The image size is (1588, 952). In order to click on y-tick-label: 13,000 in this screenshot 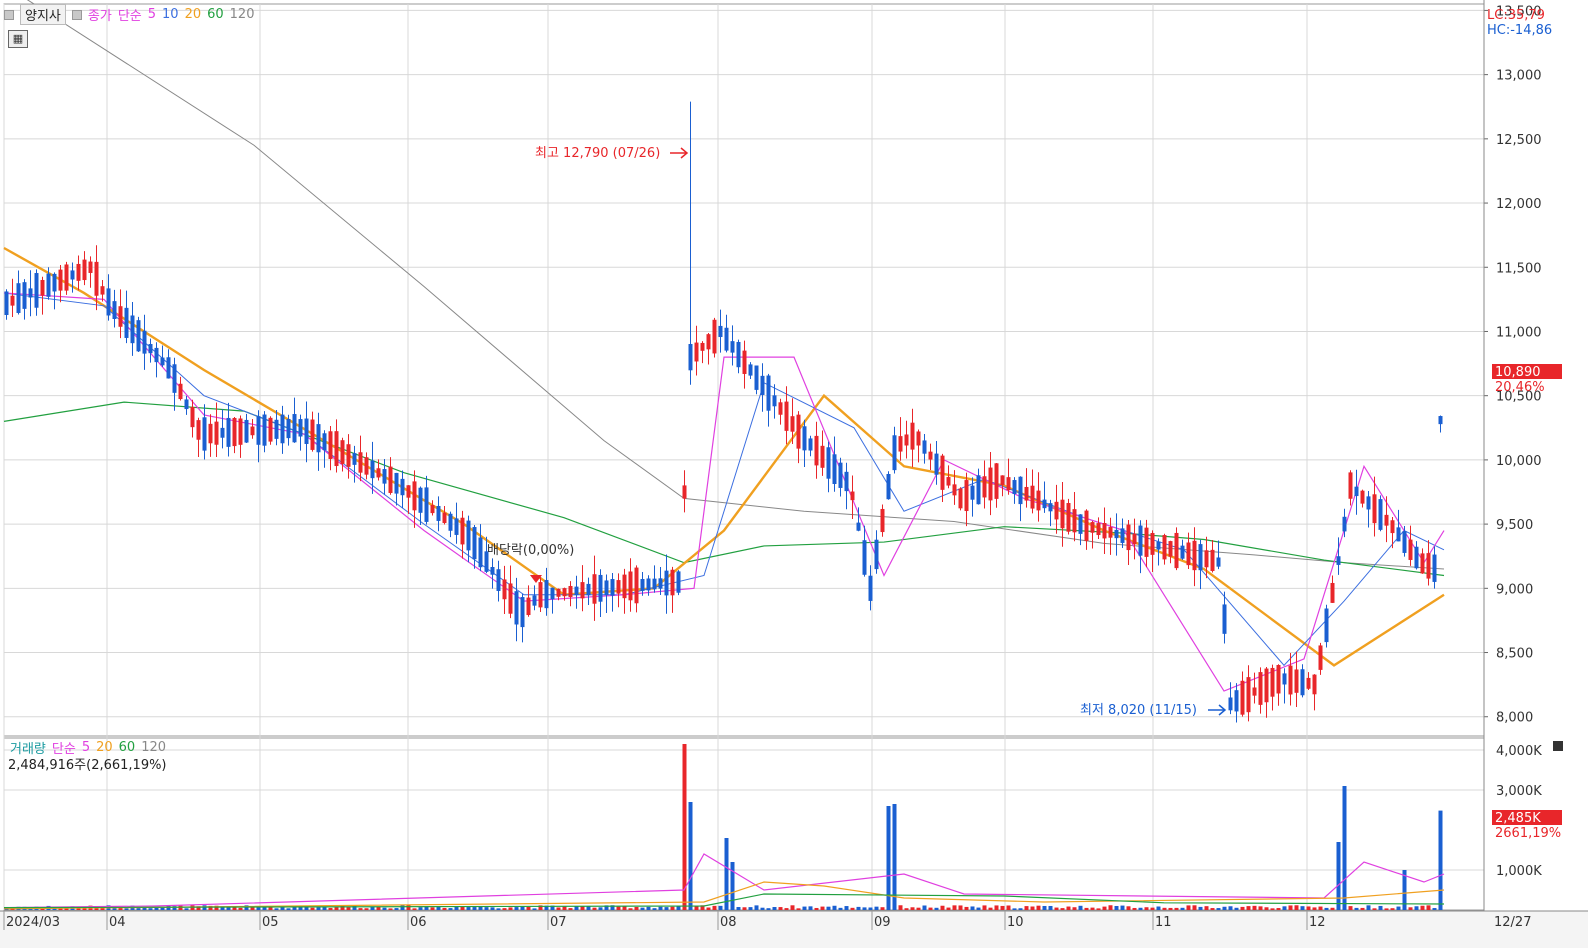, I will do `click(1519, 76)`.